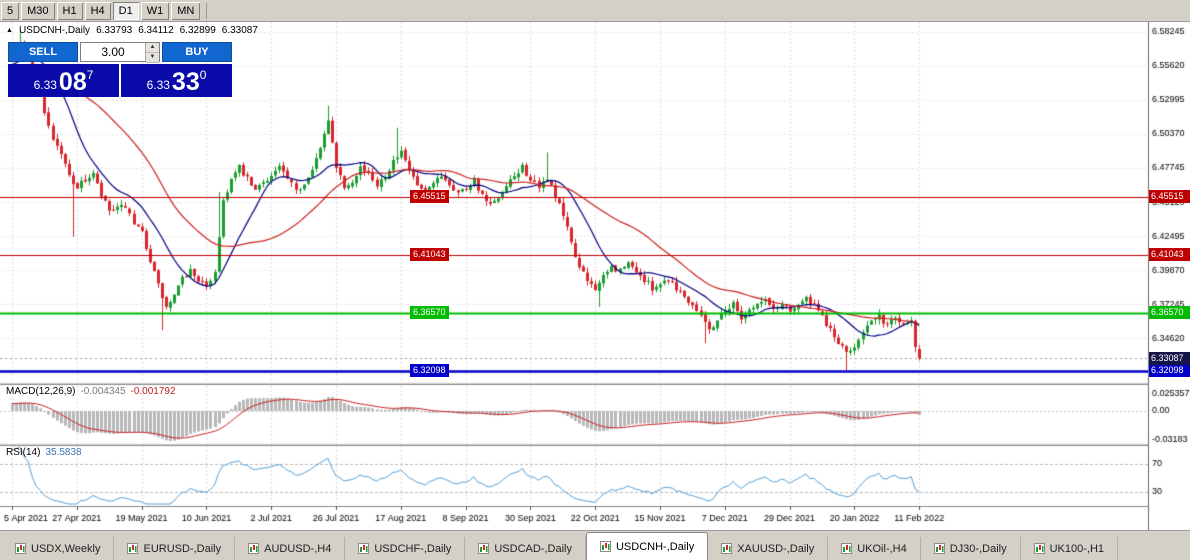 Image resolution: width=1190 pixels, height=560 pixels. Describe the element at coordinates (153, 391) in the screenshot. I see `macd-signal-value: -0.001792` at that location.